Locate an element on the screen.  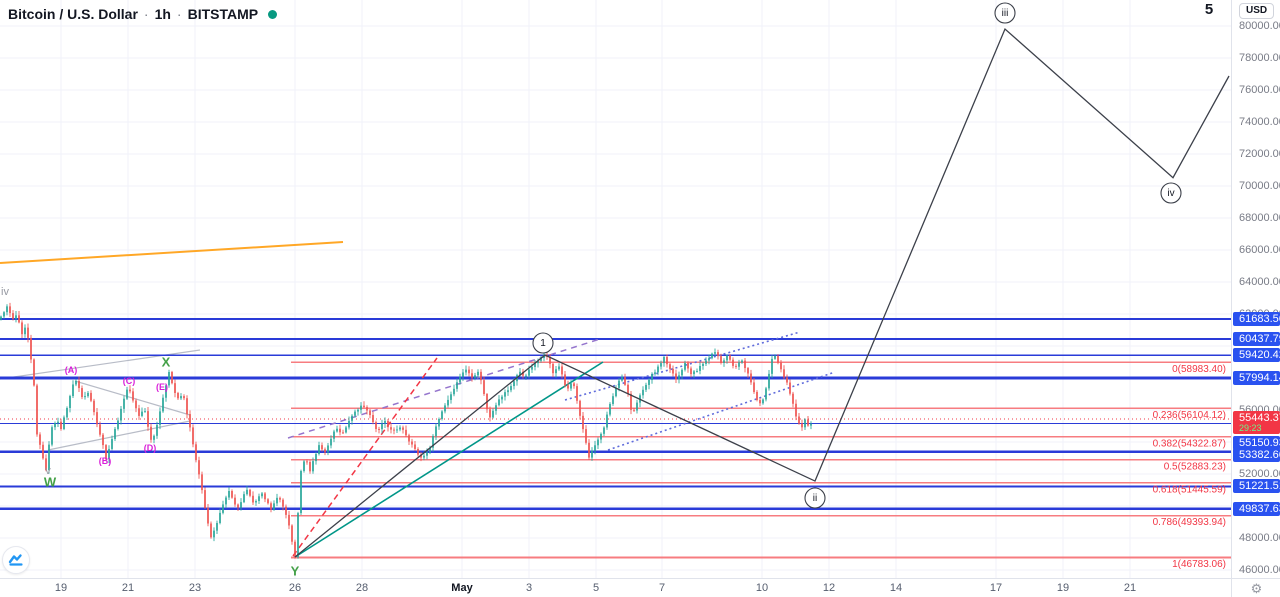
orange-trendline is located at coordinates (172, 252).